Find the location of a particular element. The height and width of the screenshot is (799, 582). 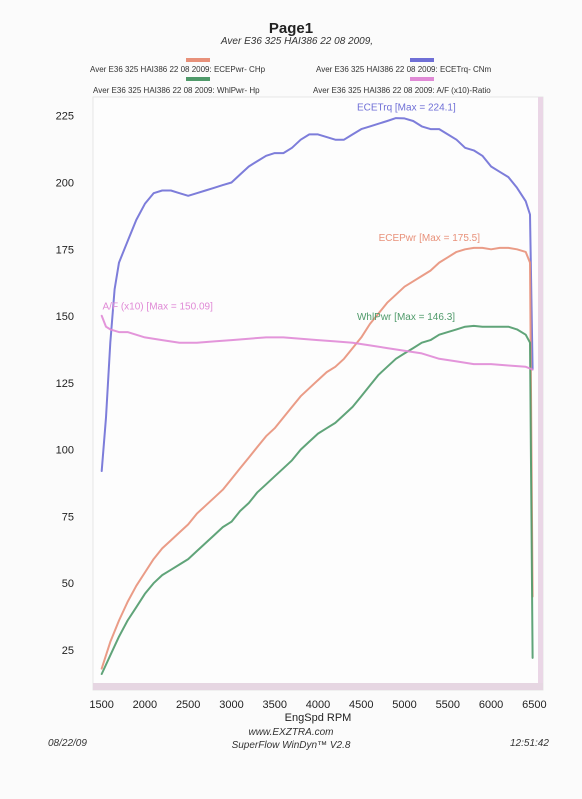

y-tick-label: 100 is located at coordinates (65, 451).